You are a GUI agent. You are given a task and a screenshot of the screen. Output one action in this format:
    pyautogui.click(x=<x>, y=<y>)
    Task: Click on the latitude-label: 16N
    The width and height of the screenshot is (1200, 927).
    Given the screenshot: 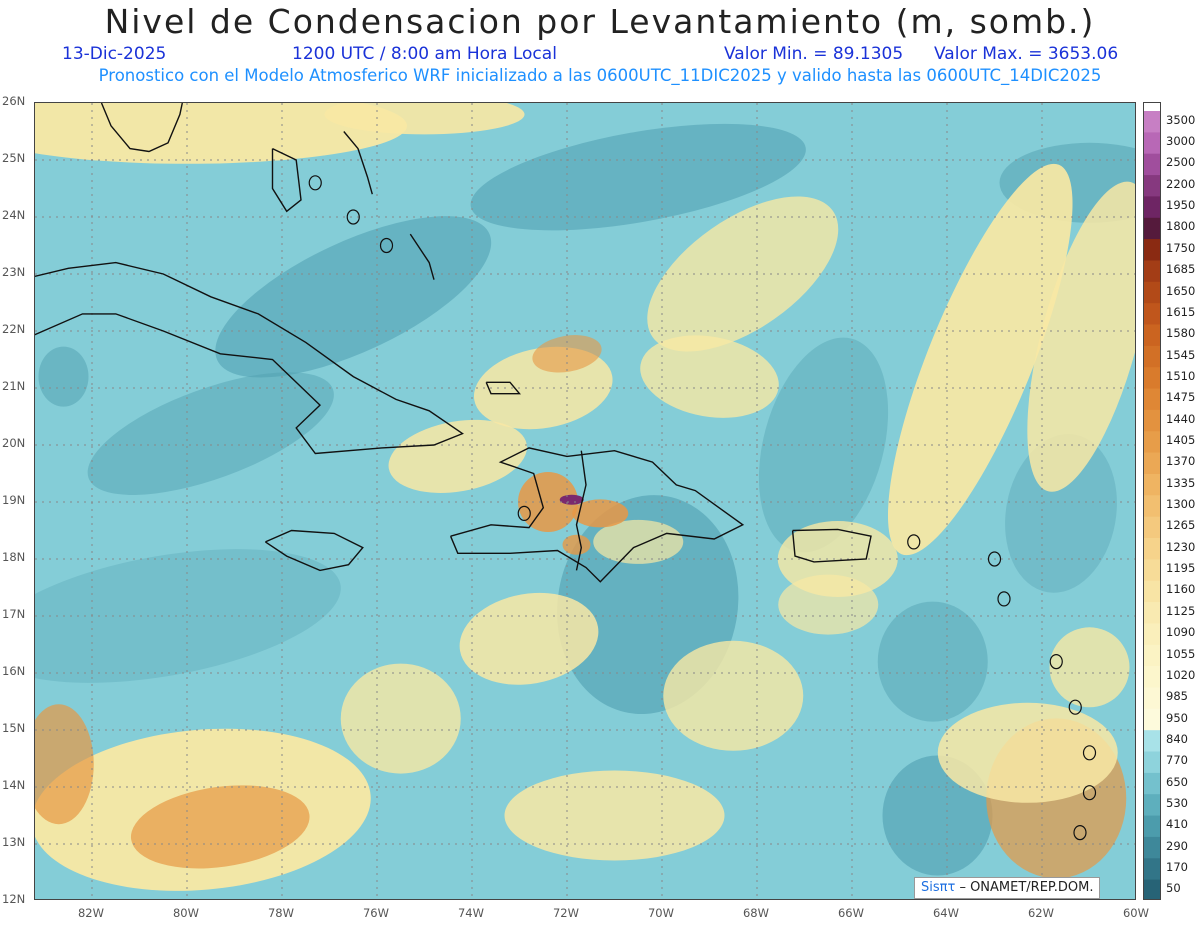 What is the action you would take?
    pyautogui.click(x=14, y=671)
    